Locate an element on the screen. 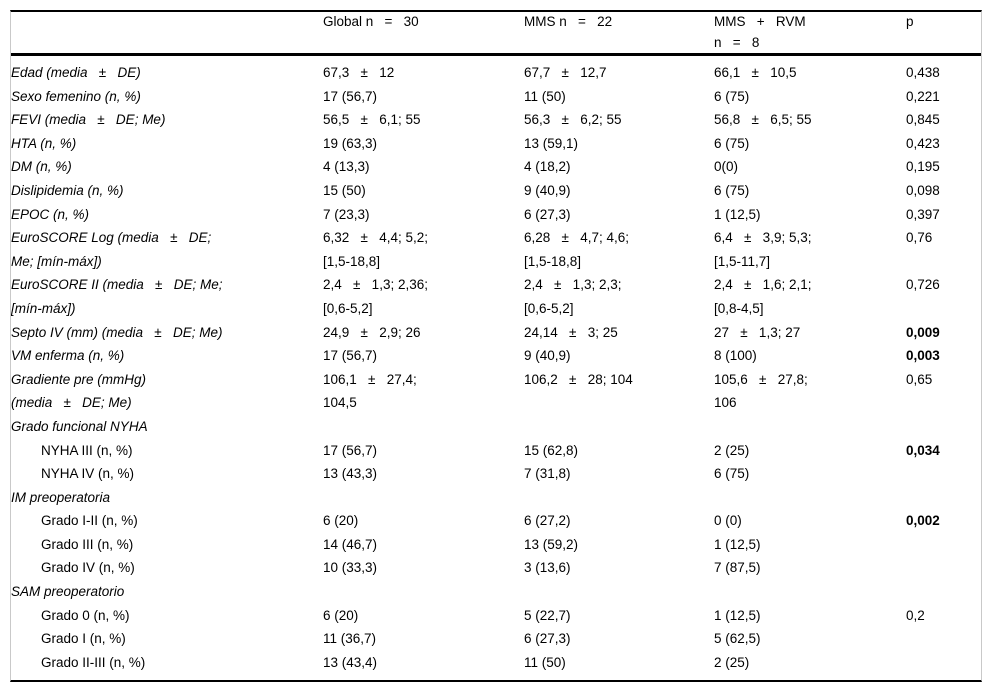 The width and height of the screenshot is (992, 682). cell-mms: 106,2 ± 28; 104 is located at coordinates (578, 379).